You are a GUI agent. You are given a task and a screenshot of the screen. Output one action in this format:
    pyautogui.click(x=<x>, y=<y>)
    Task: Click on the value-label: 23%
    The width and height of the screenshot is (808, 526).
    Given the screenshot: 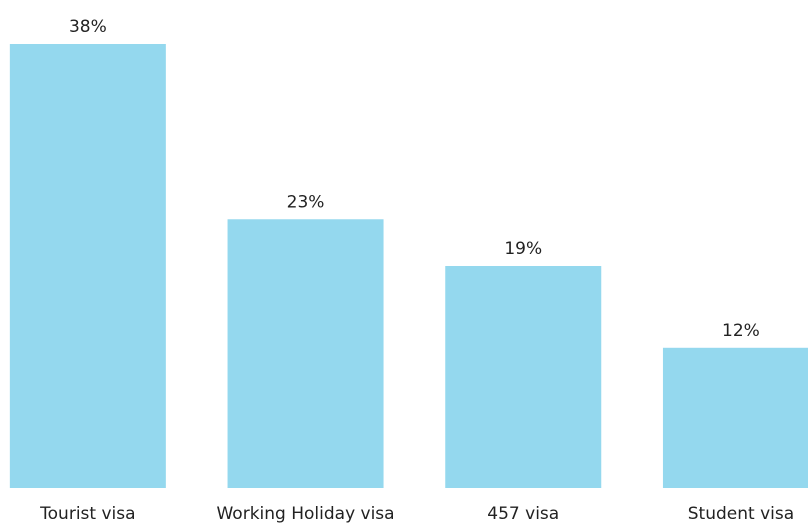 What is the action you would take?
    pyautogui.click(x=306, y=202)
    